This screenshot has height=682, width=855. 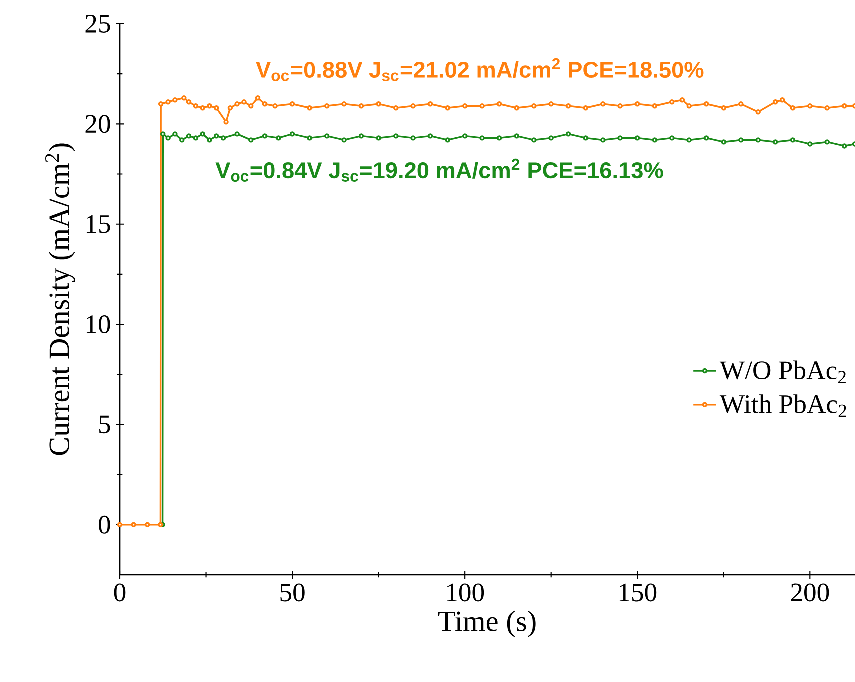 I want to click on annotation: V$_{oc}$=0.88V J$_{sc}$=21.02 mA/cm$^{2}$ PCE=18.50%, so click(x=480, y=70).